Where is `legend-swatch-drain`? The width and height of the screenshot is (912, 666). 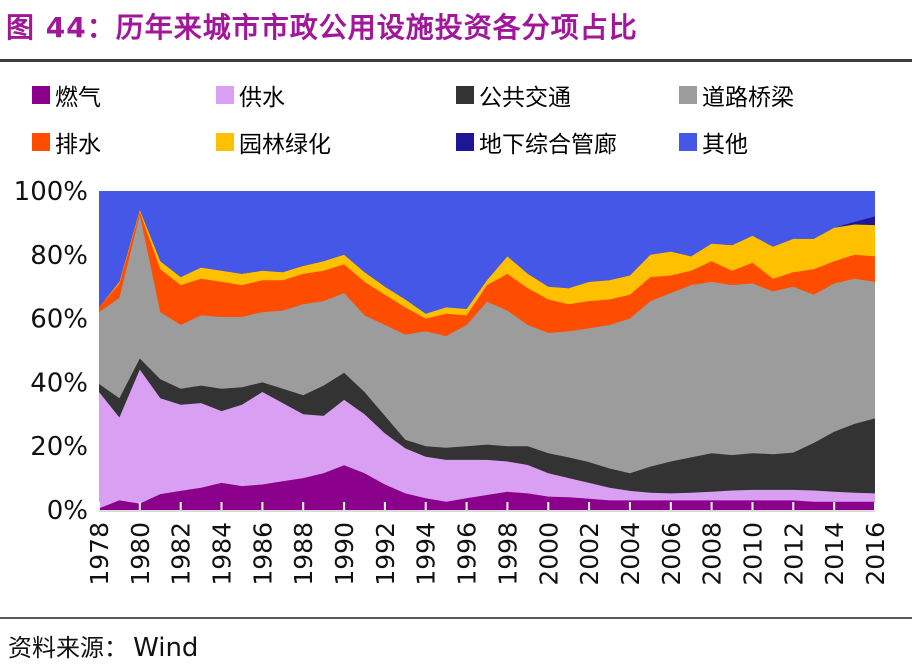
legend-swatch-drain is located at coordinates (41, 142).